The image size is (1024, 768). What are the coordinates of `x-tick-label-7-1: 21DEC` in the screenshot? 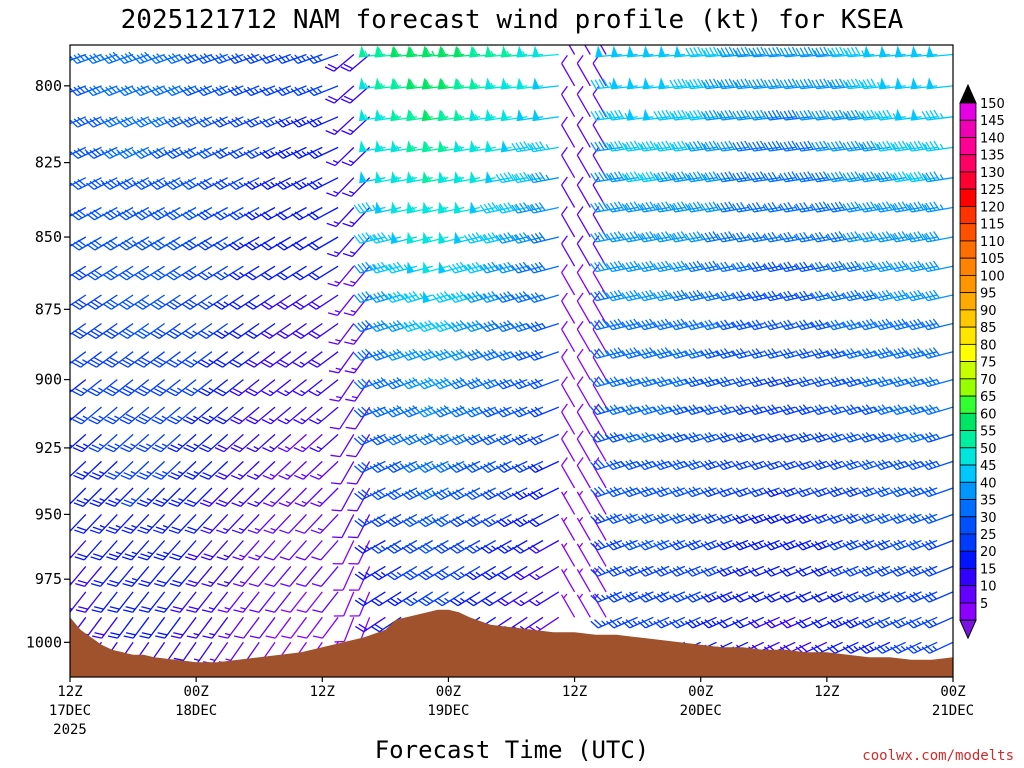 It's located at (953, 711).